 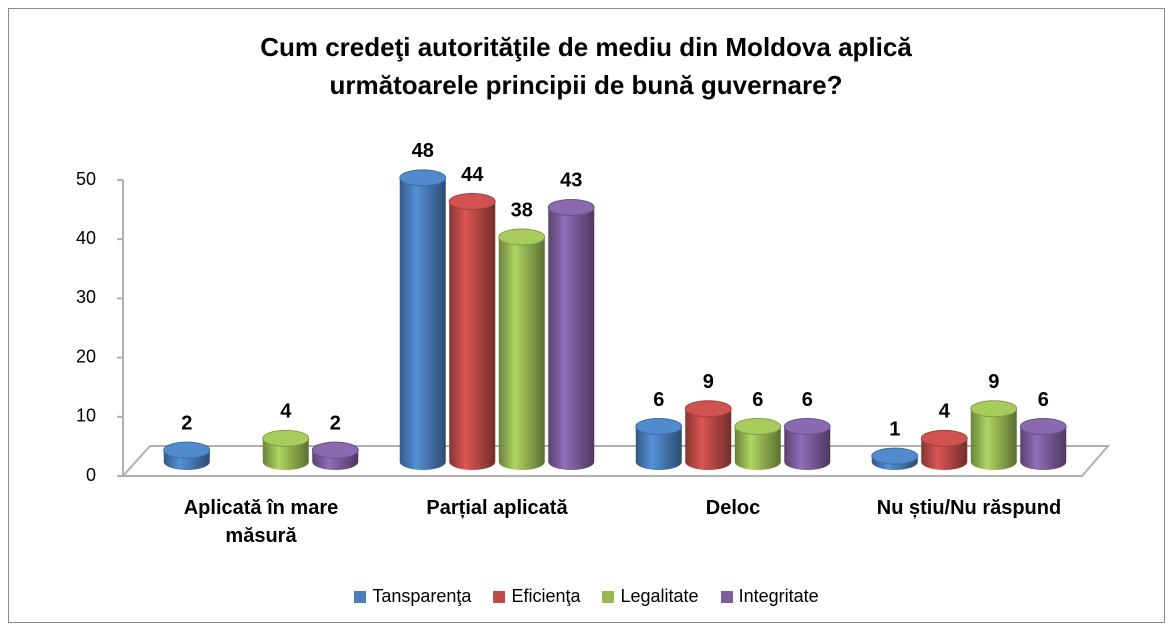 I want to click on x-tick-label: Parțial aplicată, so click(x=497, y=508).